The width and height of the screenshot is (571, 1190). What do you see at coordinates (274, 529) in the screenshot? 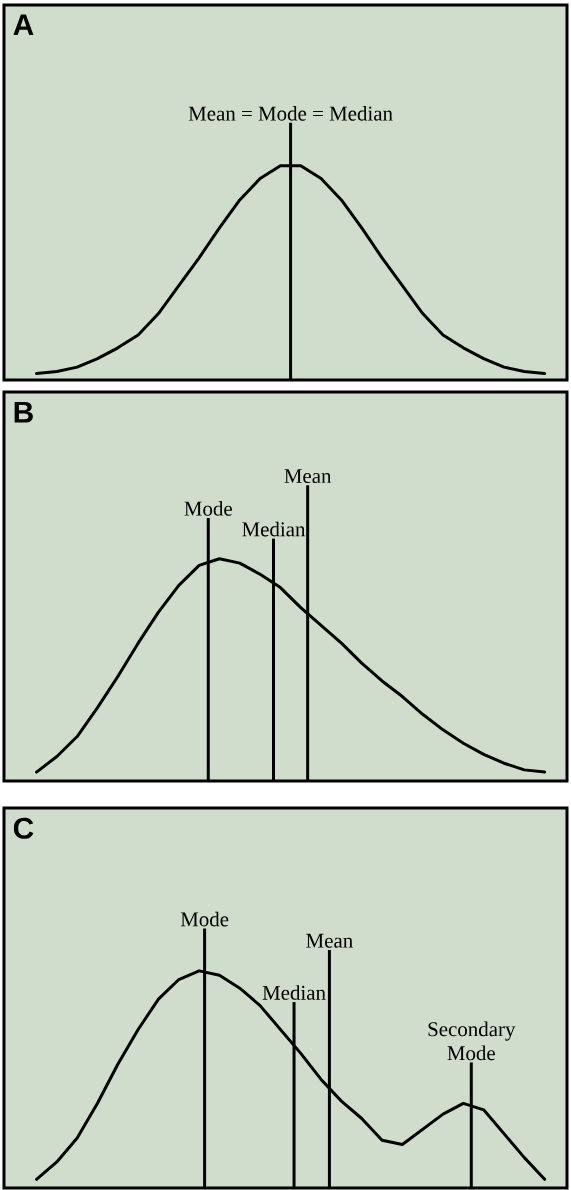
I see `text: Median` at bounding box center [274, 529].